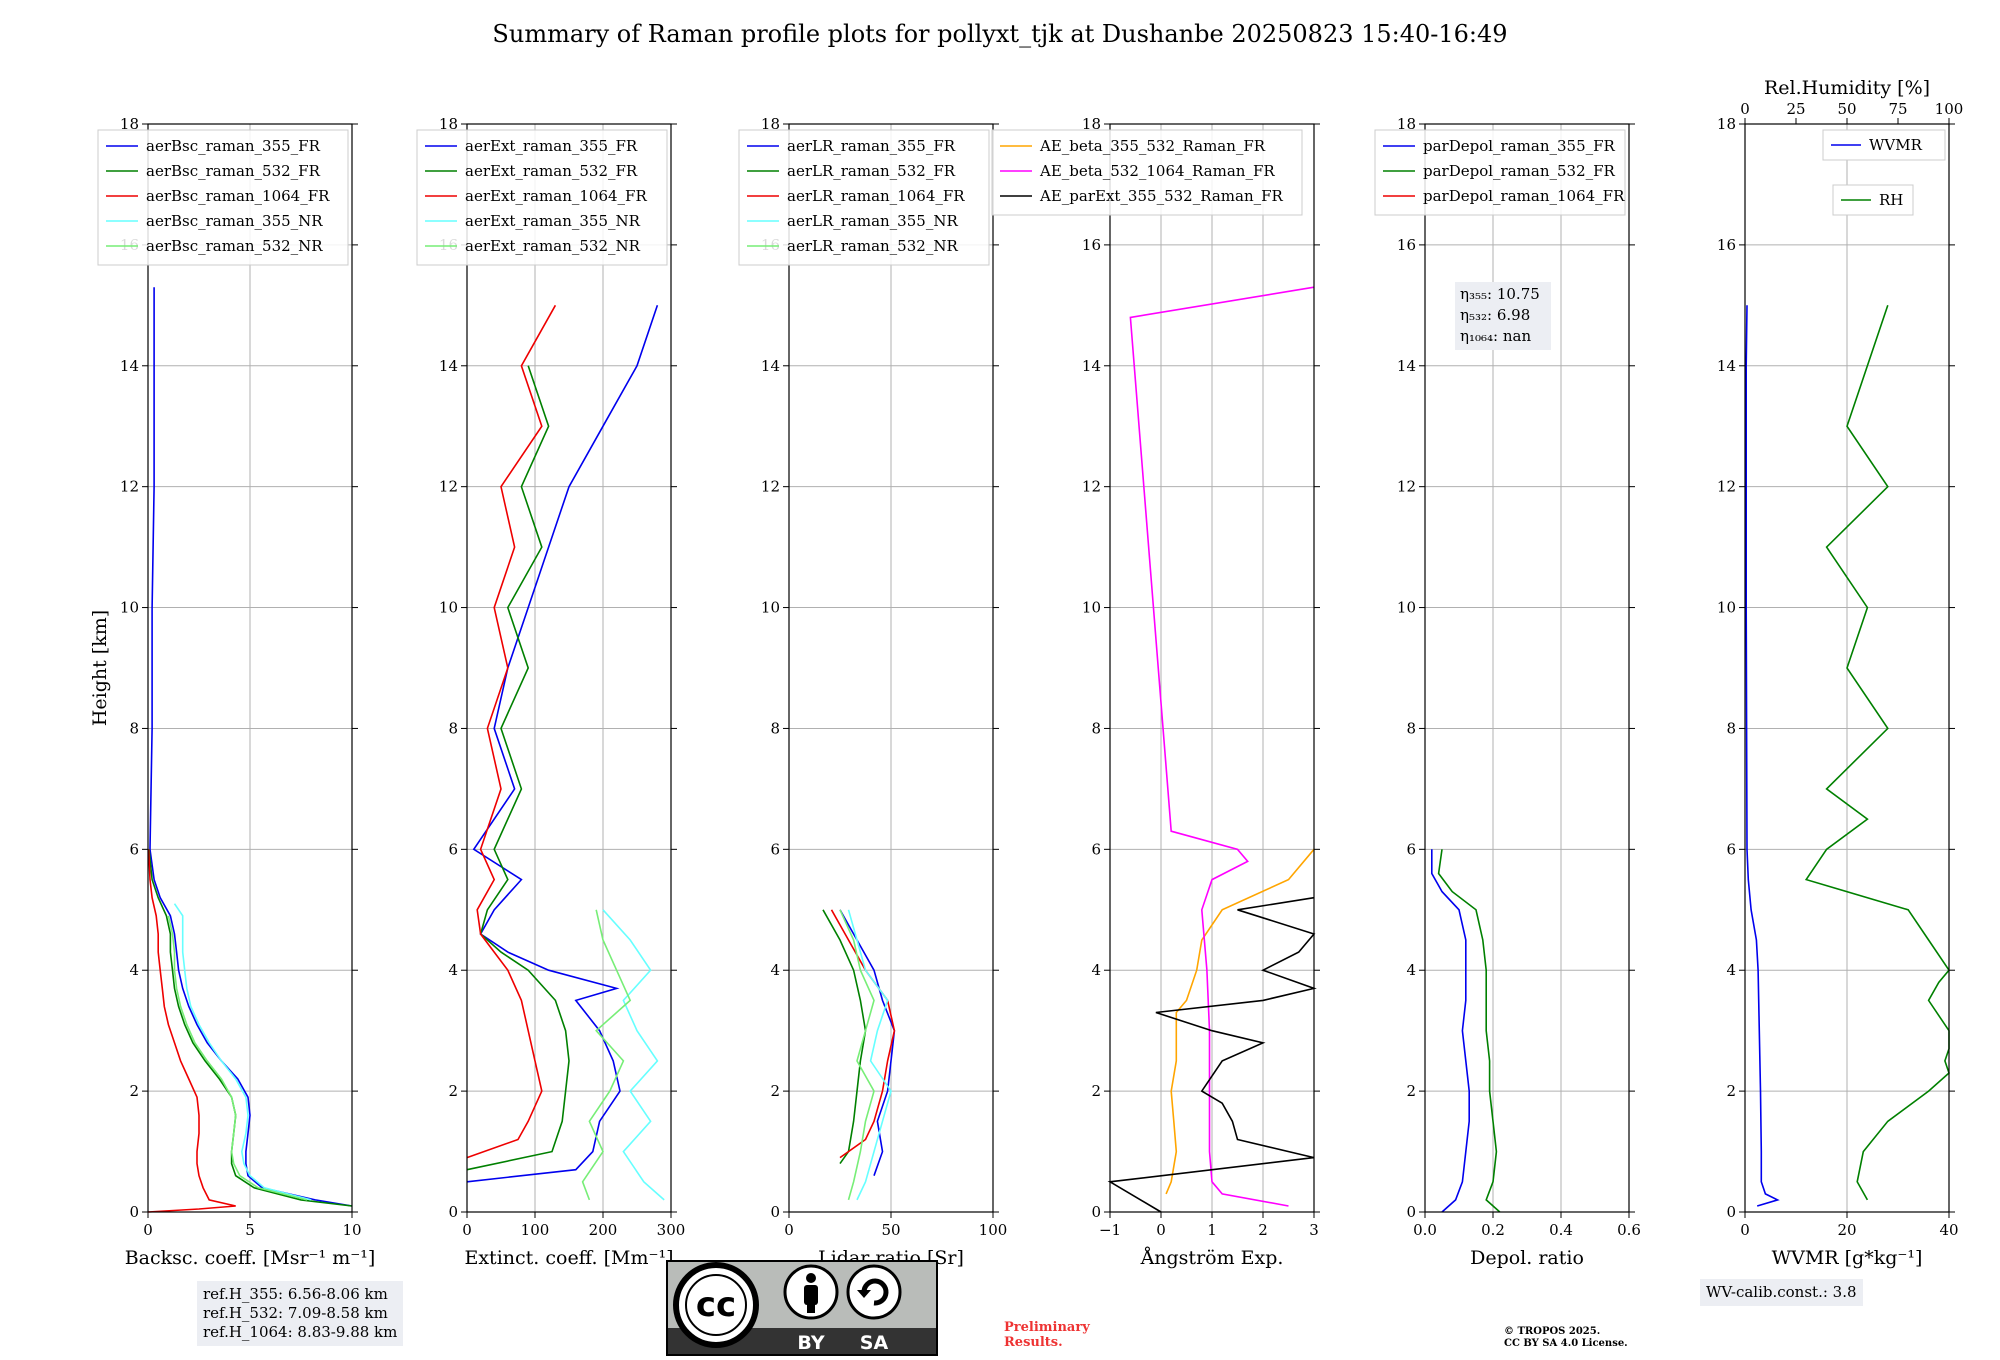 The width and height of the screenshot is (2000, 1360). I want to click on legend-entry: aerBsc_raman_1064_FR, so click(238, 196).